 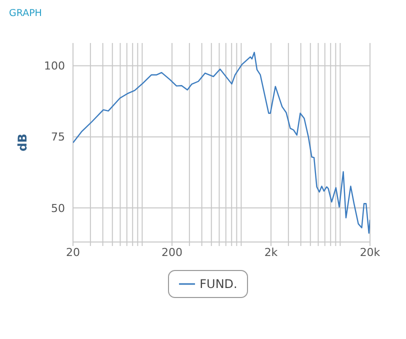 I want to click on x-tick-label: 20, so click(x=73, y=252).